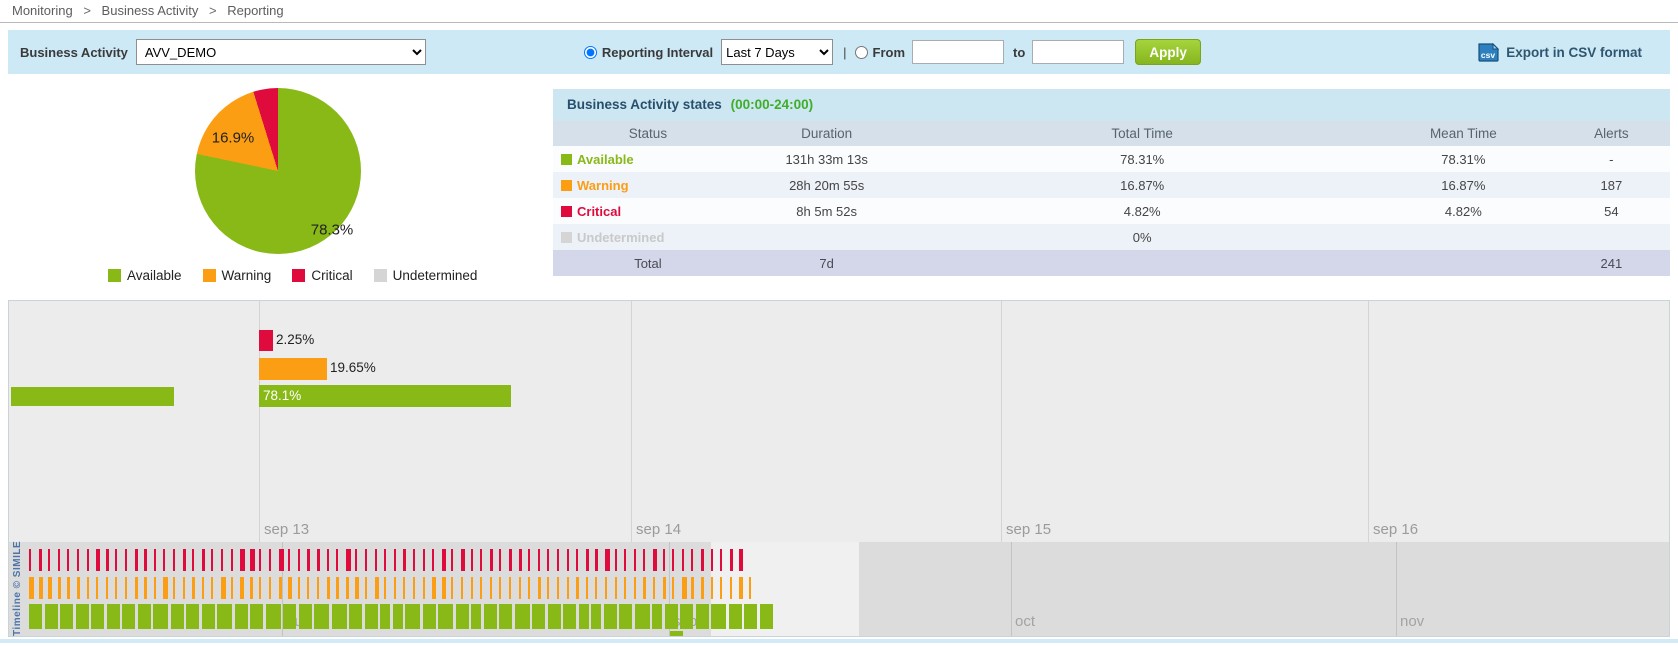  I want to click on timeline-bar-critical, so click(266, 340).